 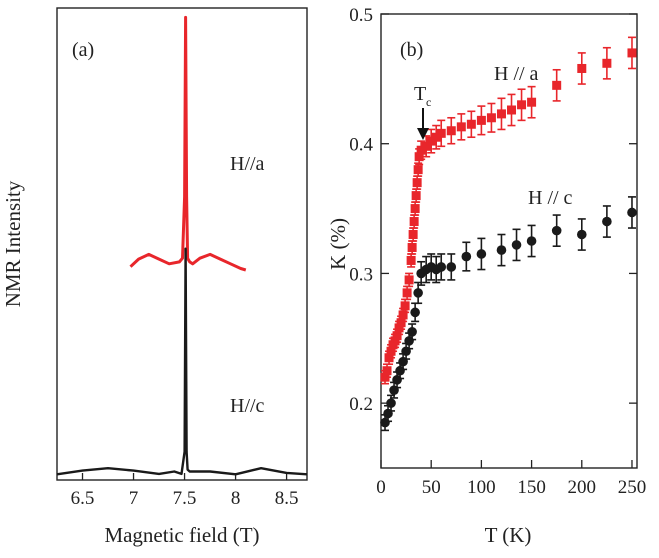 I want to click on tc-subscript: c, so click(x=428, y=102).